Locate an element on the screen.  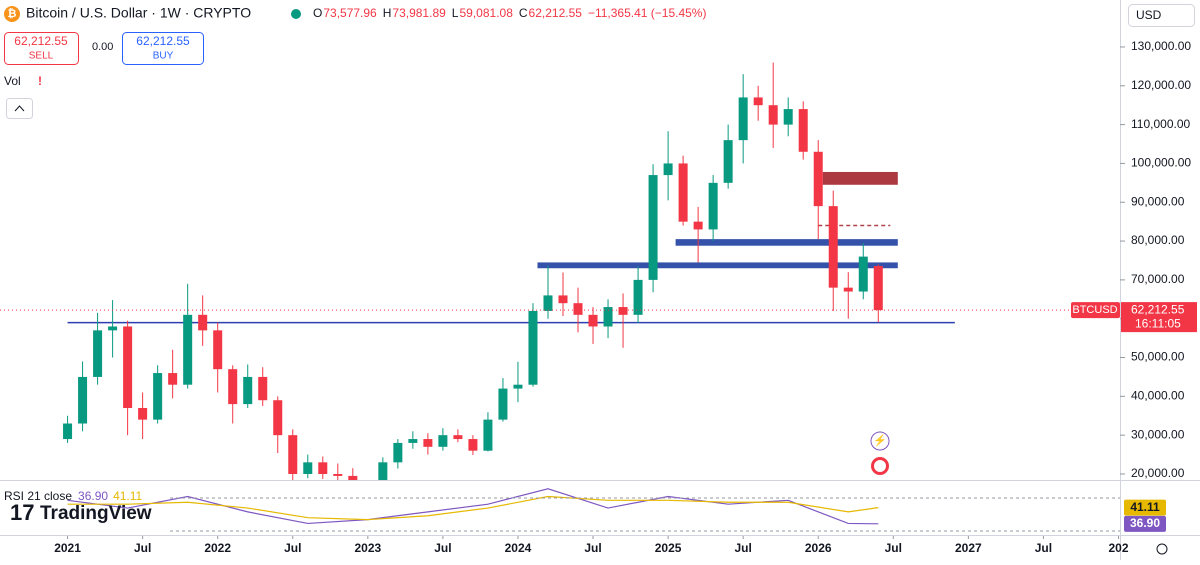
sell-label: SELL is located at coordinates (41, 56).